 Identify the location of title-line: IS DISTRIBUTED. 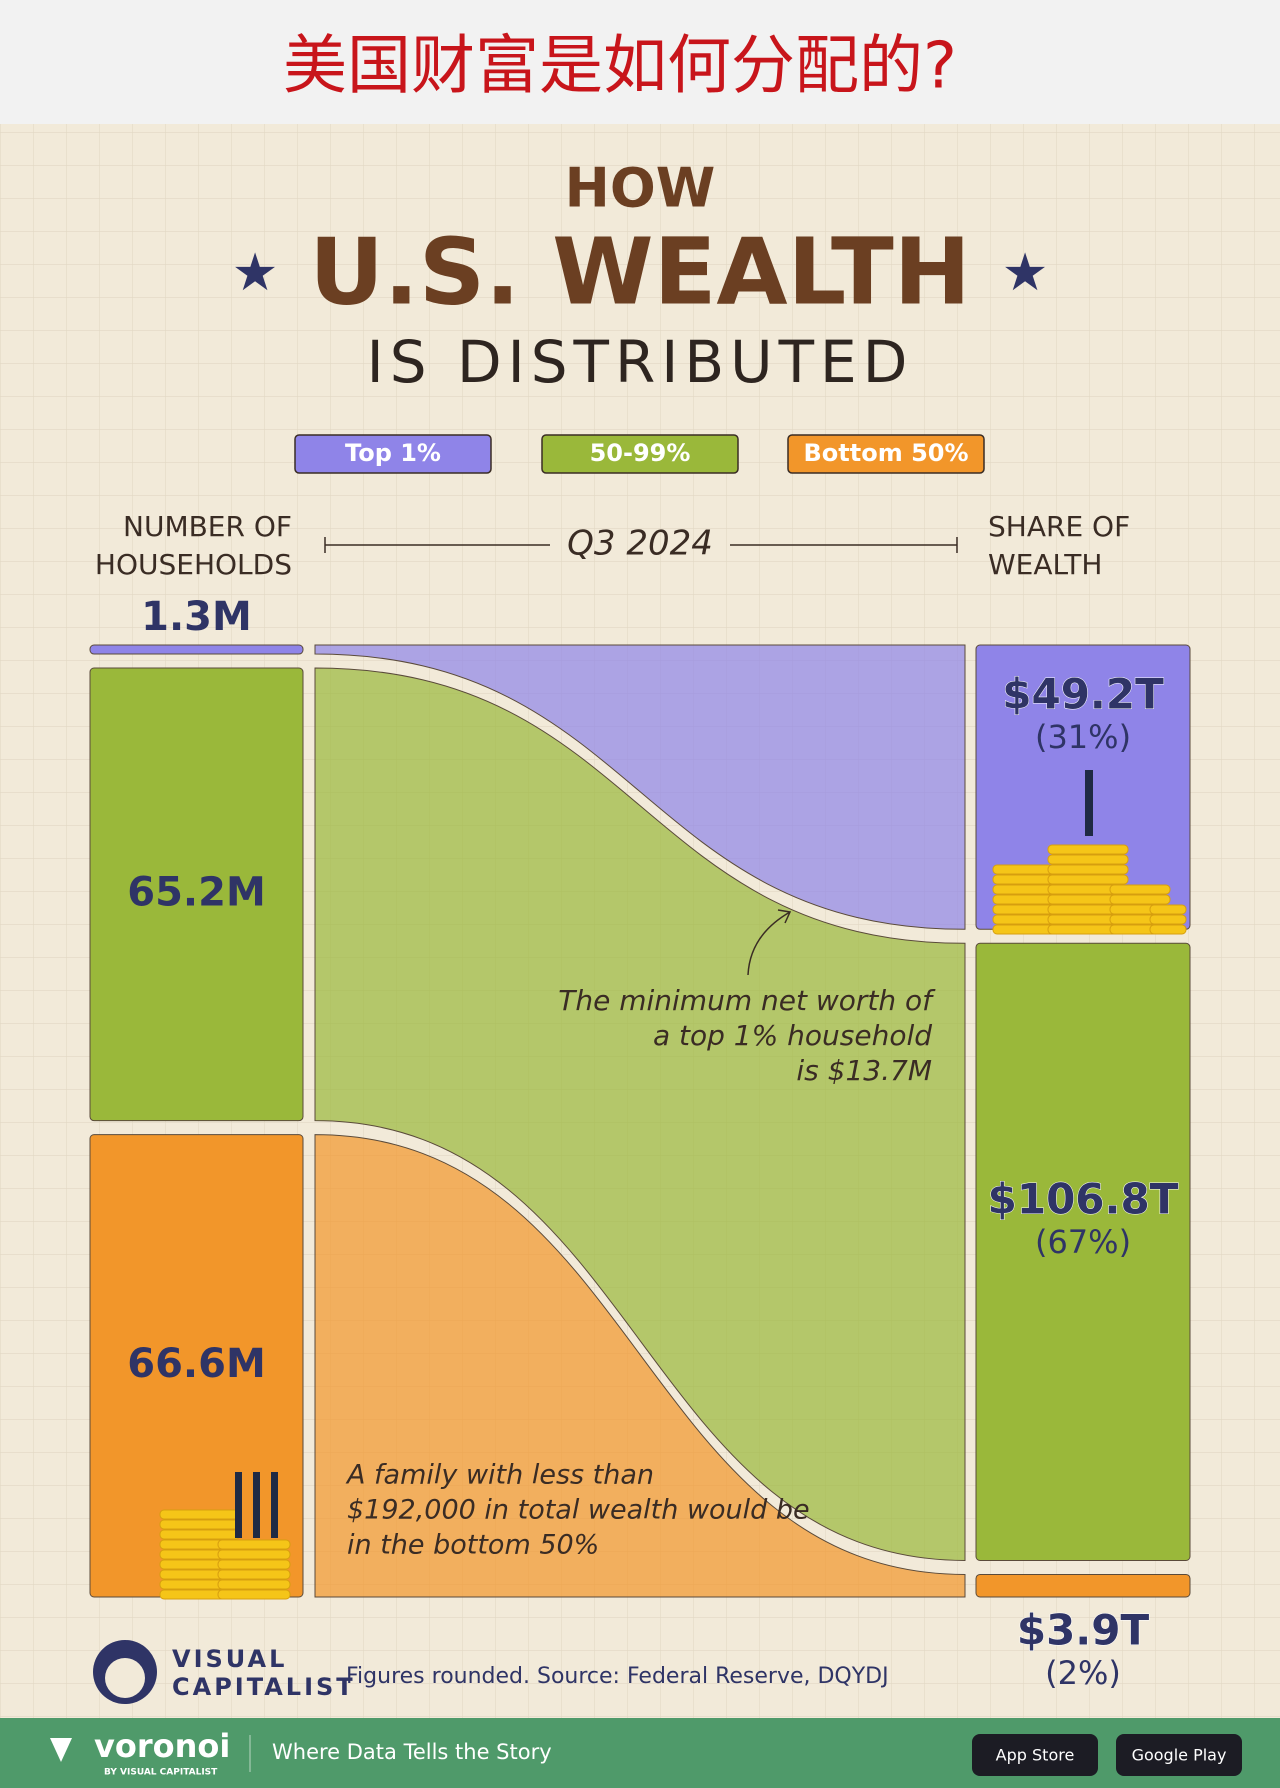
(640, 362).